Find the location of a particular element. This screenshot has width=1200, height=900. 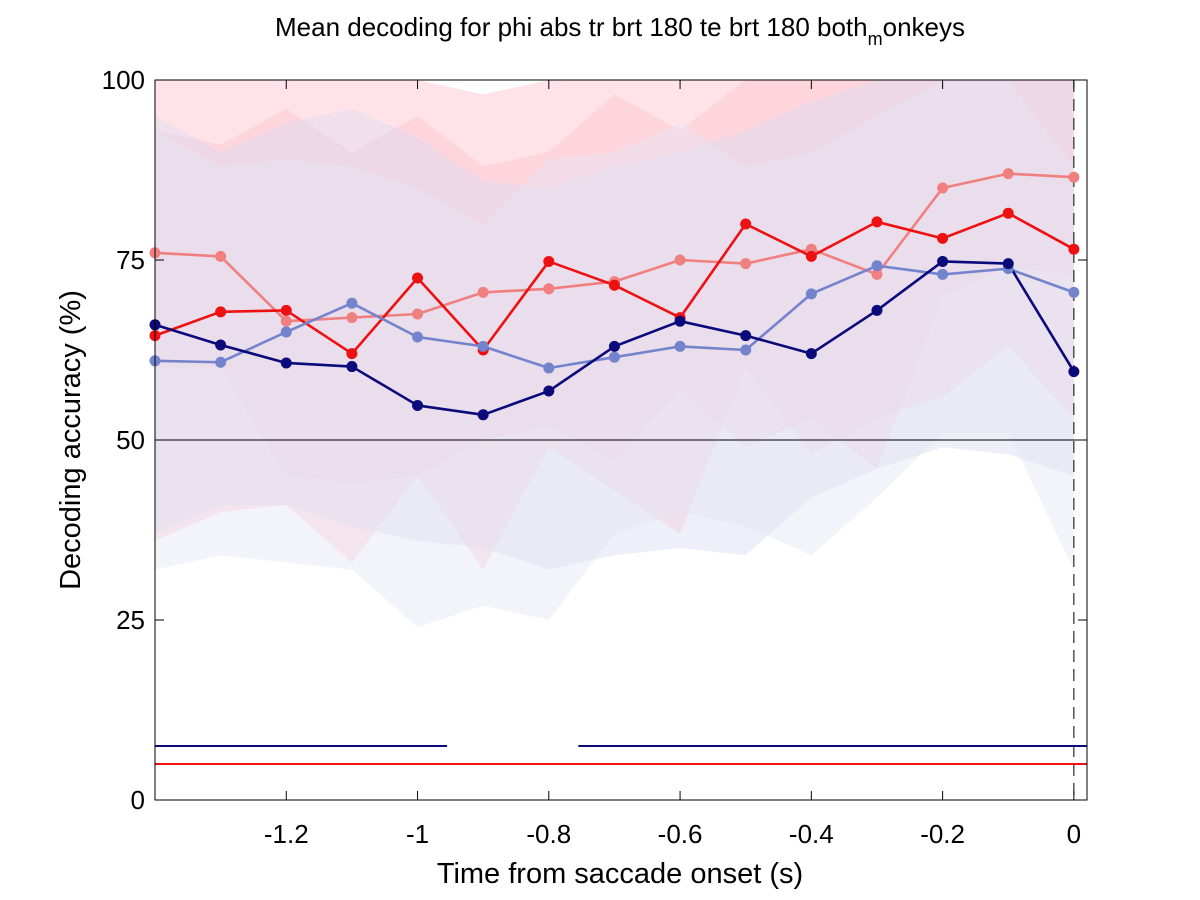

x-tick-label: 0 is located at coordinates (1074, 834).